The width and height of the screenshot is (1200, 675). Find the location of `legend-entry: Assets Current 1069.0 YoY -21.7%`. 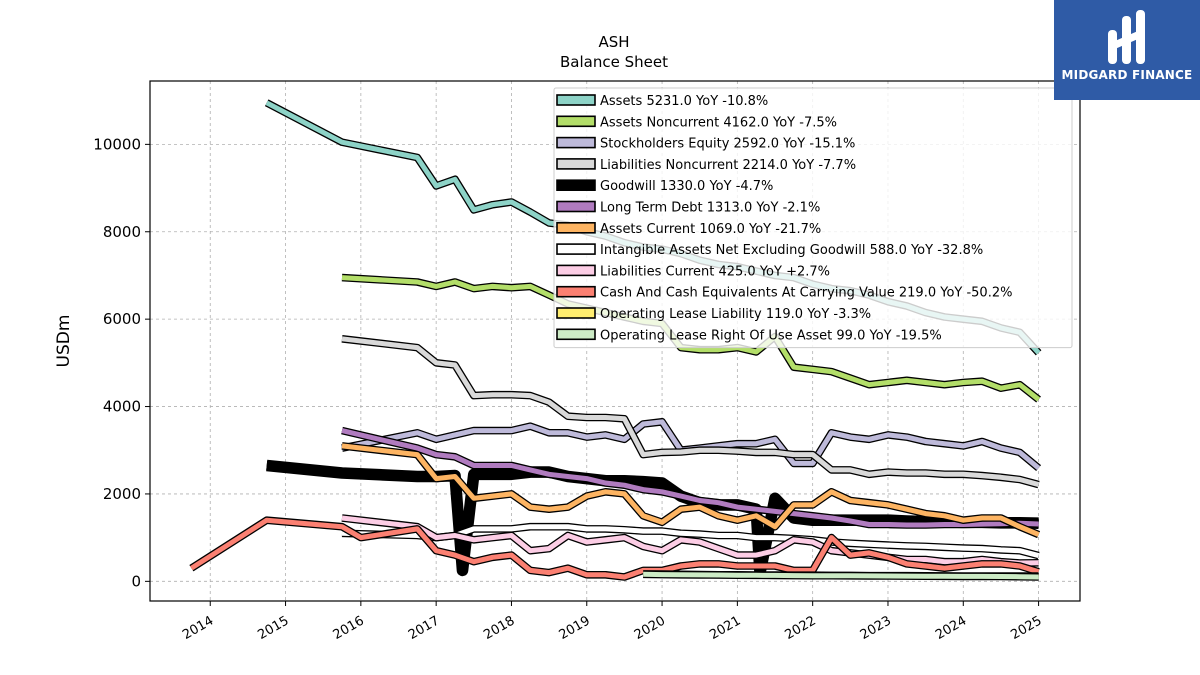

legend-entry: Assets Current 1069.0 YoY -21.7% is located at coordinates (710, 229).